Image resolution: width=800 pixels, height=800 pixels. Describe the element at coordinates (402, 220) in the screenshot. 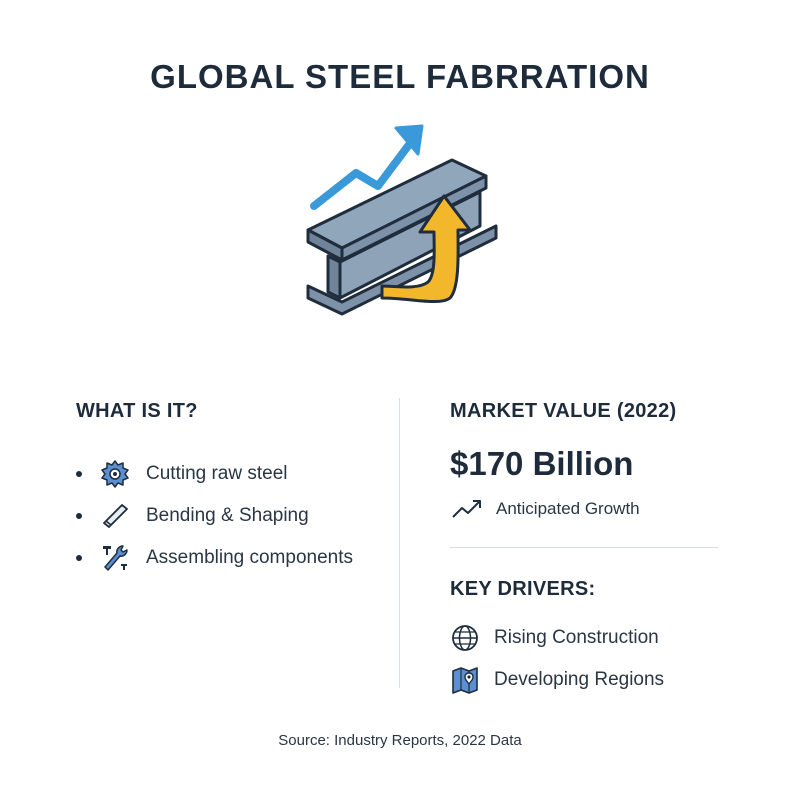

I see `steel-beam-growth-icon` at that location.